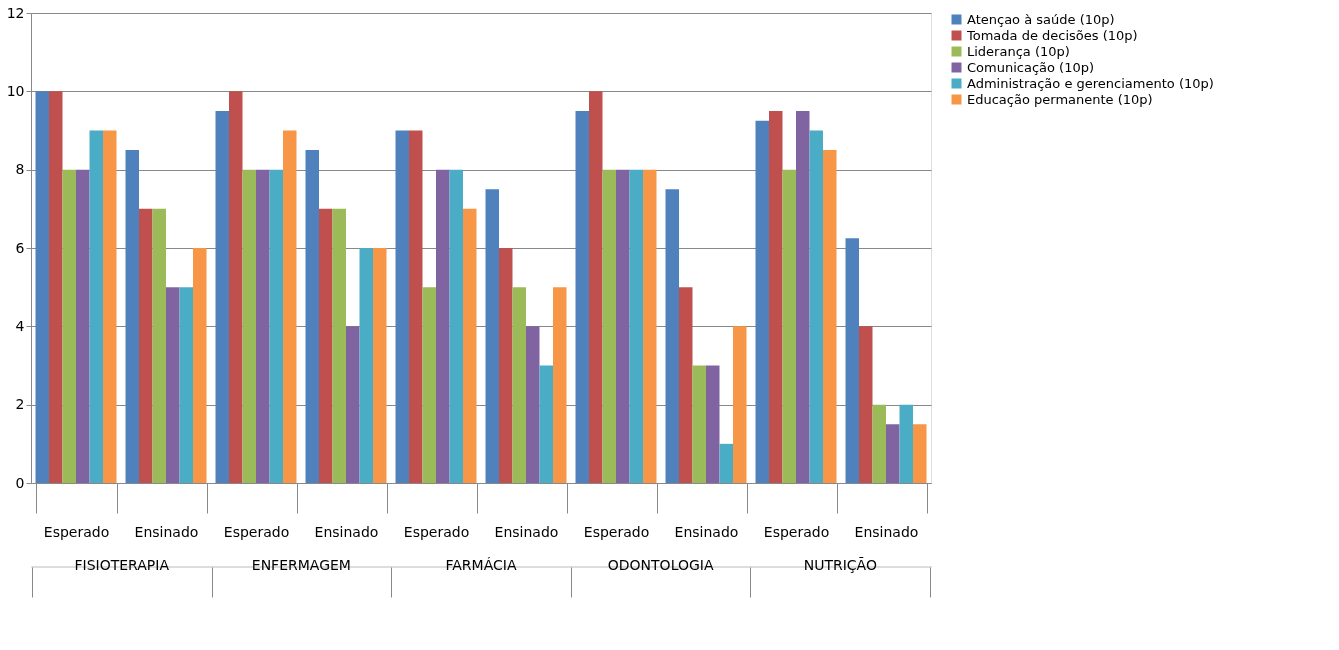 The height and width of the screenshot is (650, 1339). I want to click on text: ODONTOLOGIA, so click(660, 565).